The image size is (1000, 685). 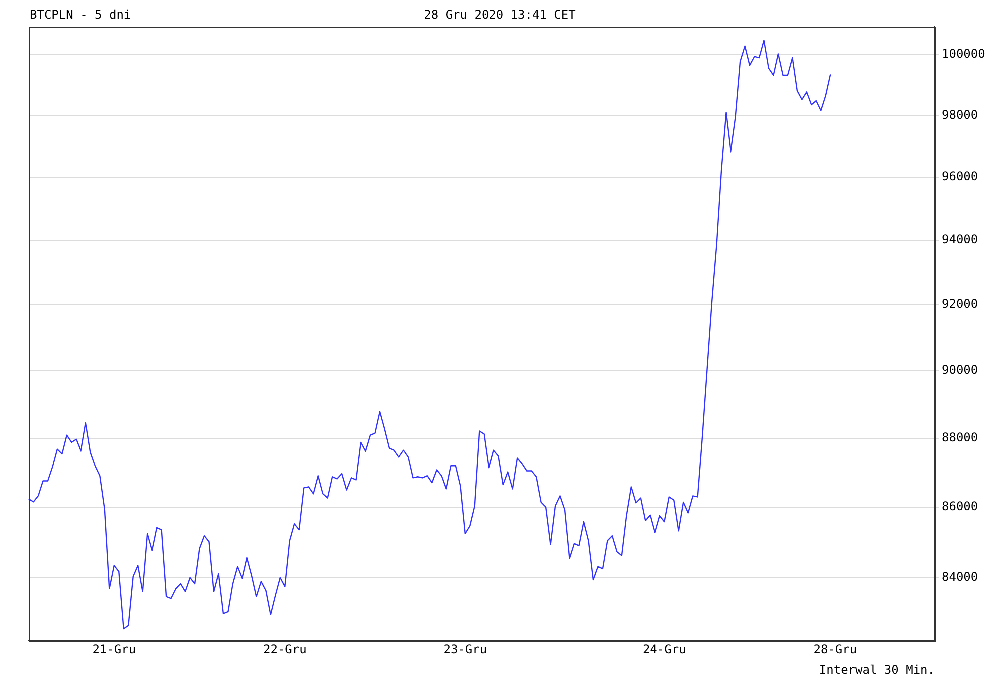 What do you see at coordinates (960, 437) in the screenshot?
I see `y-tick-label: 88000` at bounding box center [960, 437].